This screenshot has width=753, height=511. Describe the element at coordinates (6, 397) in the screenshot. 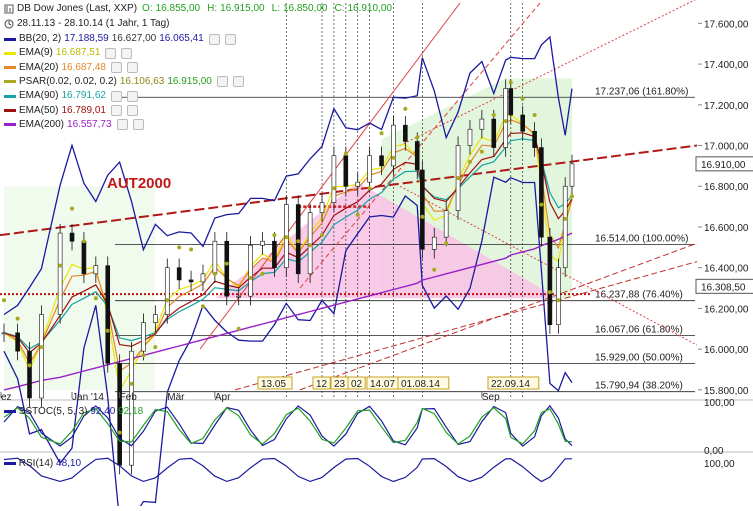

I see `x-tick-label: ez` at that location.